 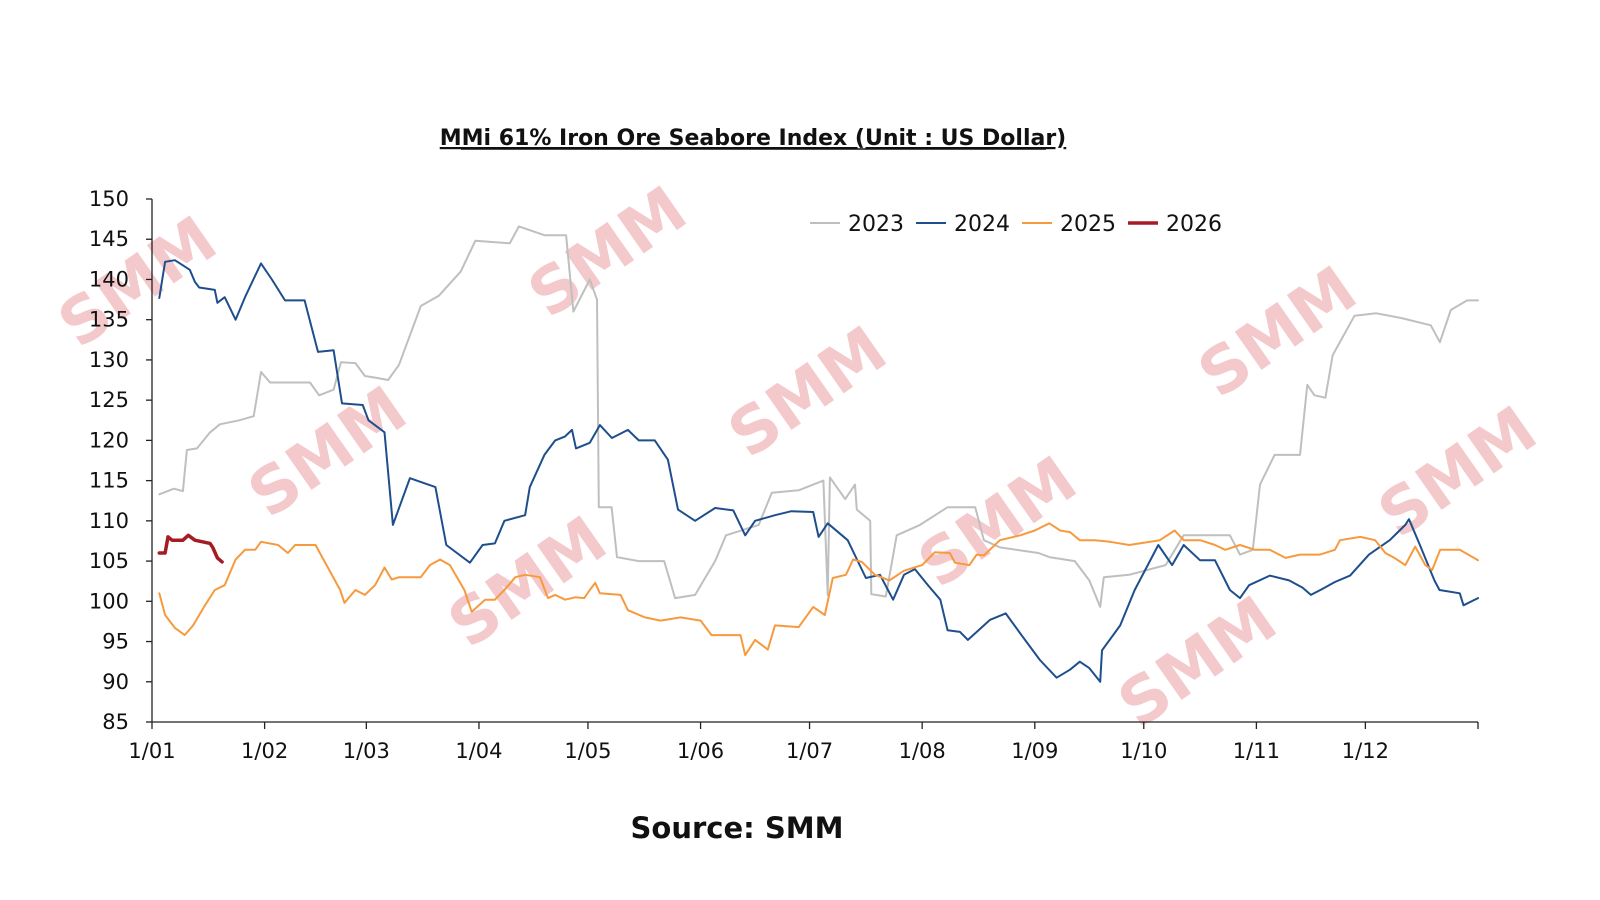 I want to click on y-tick-label: 95, so click(x=115, y=642).